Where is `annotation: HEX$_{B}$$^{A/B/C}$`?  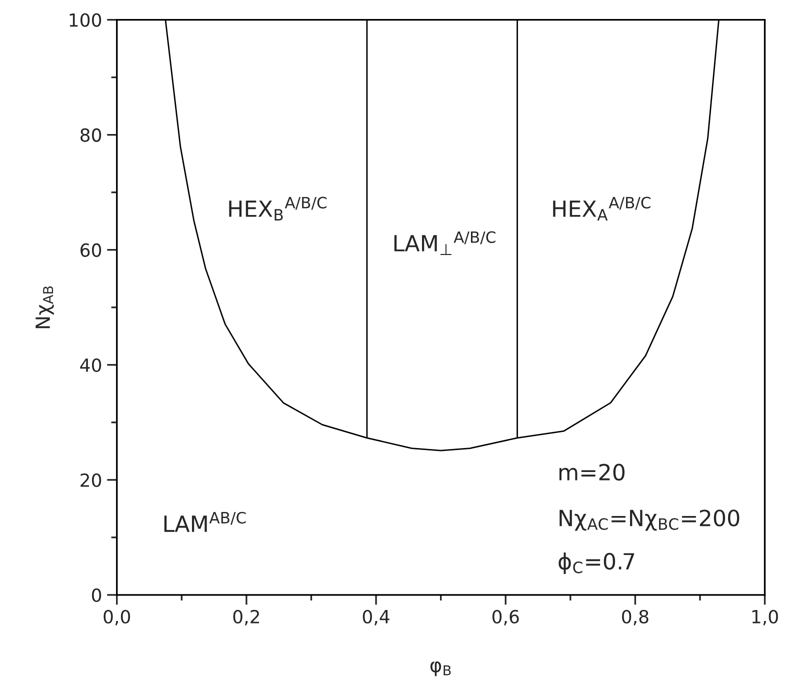
annotation: HEX$_{B}$$^{A/B/C}$ is located at coordinates (278, 208).